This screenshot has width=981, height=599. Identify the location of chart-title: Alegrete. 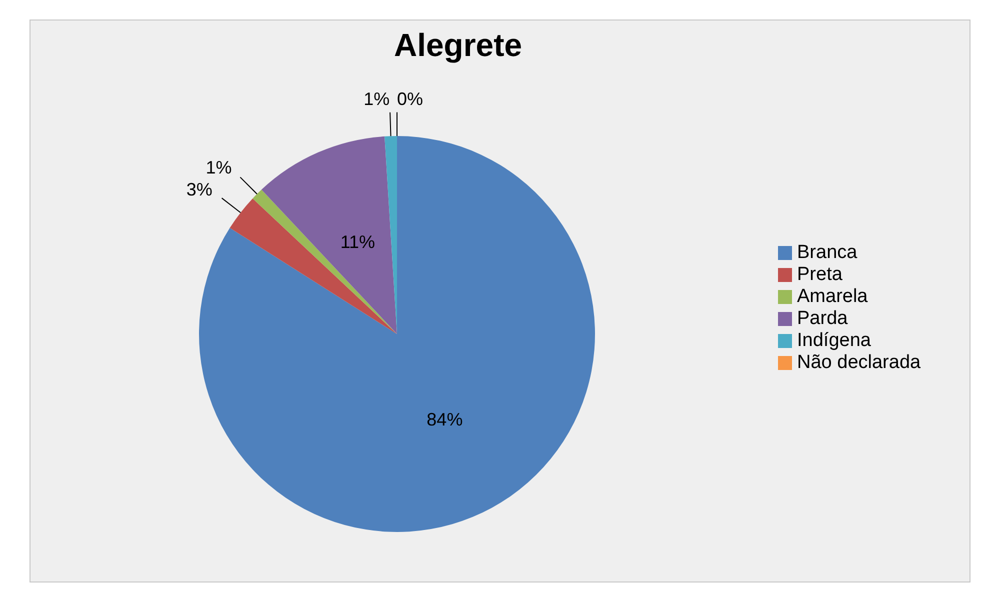
(458, 45).